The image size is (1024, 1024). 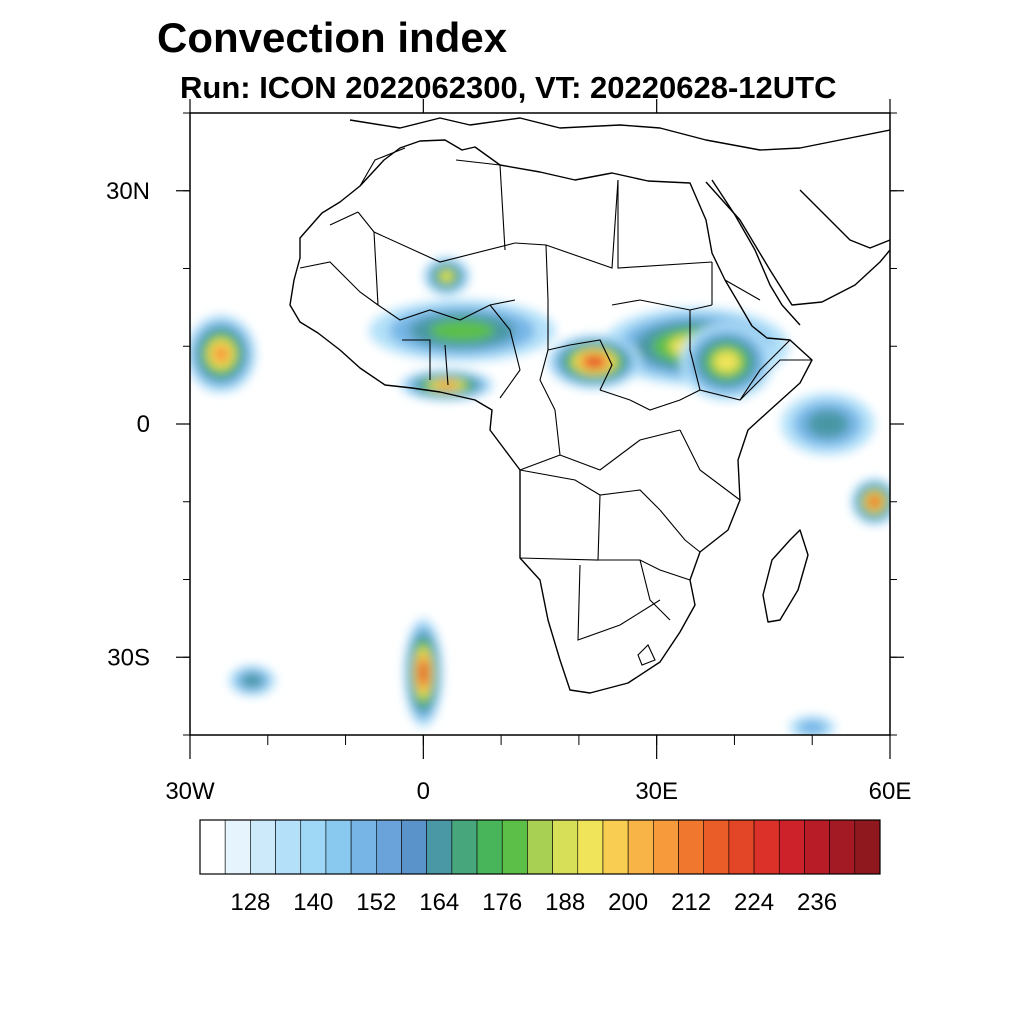 I want to click on mediterranean-coast, so click(x=619, y=134).